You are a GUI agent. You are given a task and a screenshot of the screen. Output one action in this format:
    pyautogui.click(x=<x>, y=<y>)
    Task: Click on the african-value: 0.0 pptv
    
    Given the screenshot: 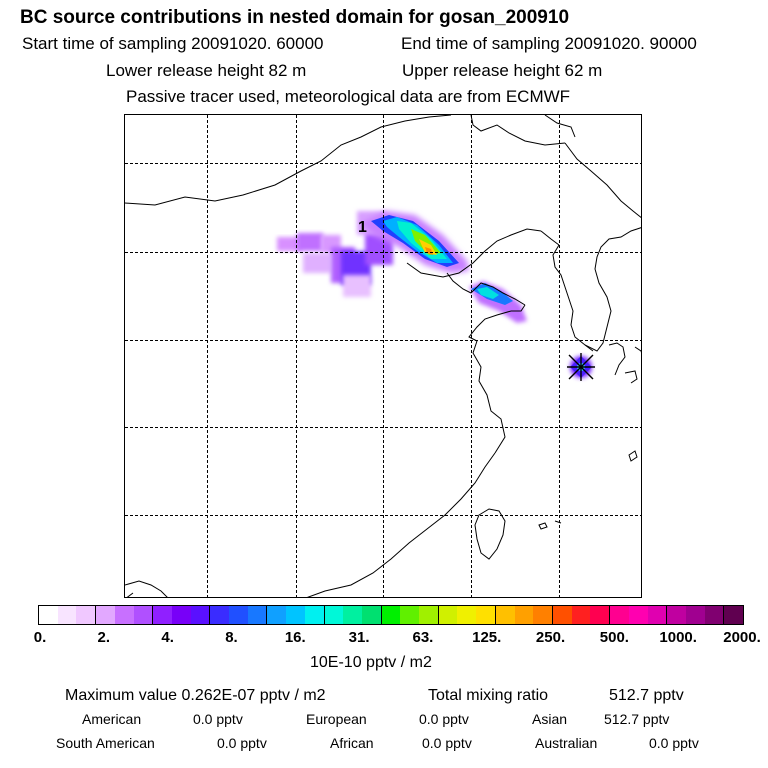 What is the action you would take?
    pyautogui.click(x=447, y=743)
    